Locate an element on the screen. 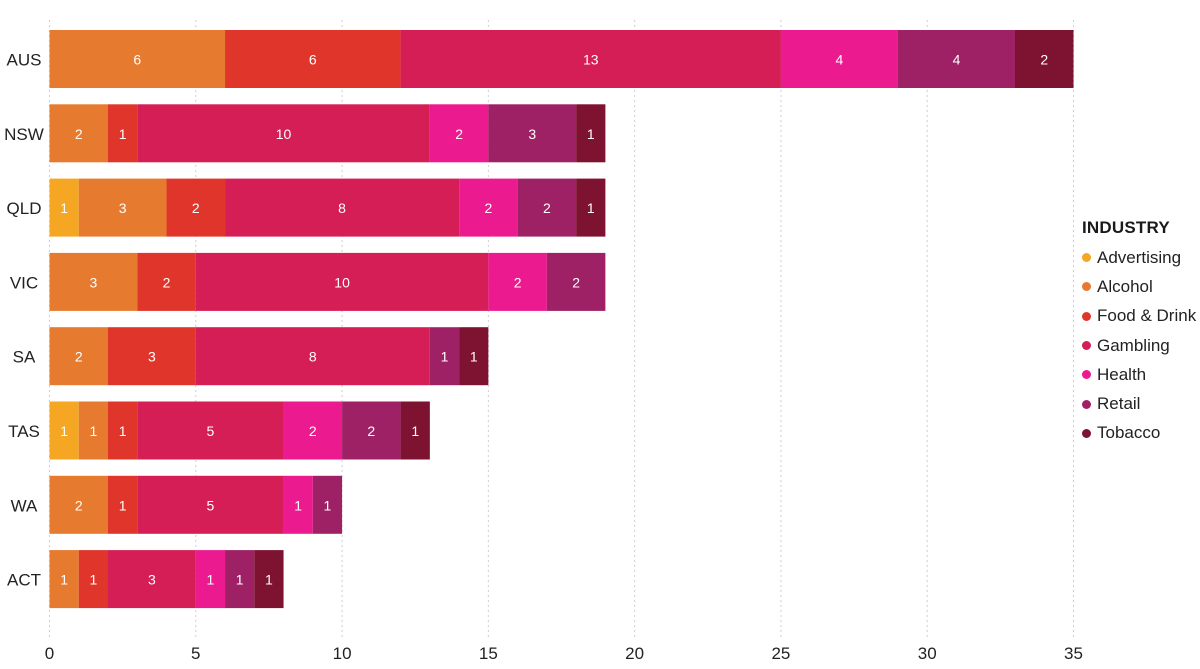 This screenshot has width=1200, height=669. bar-segment-qld-gambling is located at coordinates (342, 207).